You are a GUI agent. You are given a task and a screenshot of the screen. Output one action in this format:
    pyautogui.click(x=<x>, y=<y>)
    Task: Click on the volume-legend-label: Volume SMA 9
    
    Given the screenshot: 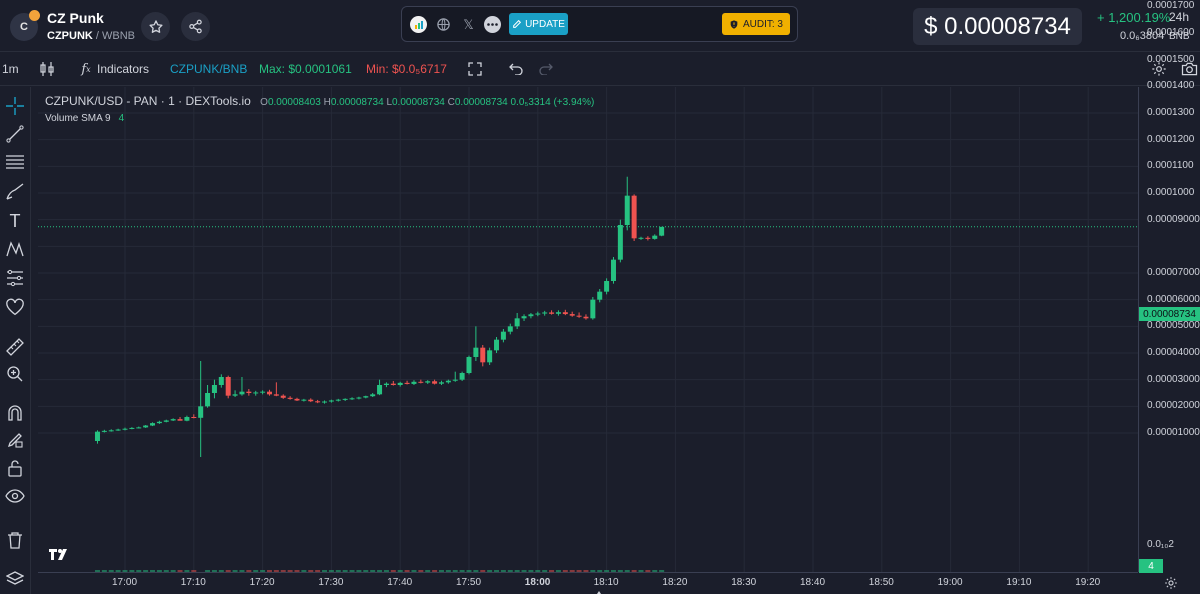 What is the action you would take?
    pyautogui.click(x=78, y=118)
    